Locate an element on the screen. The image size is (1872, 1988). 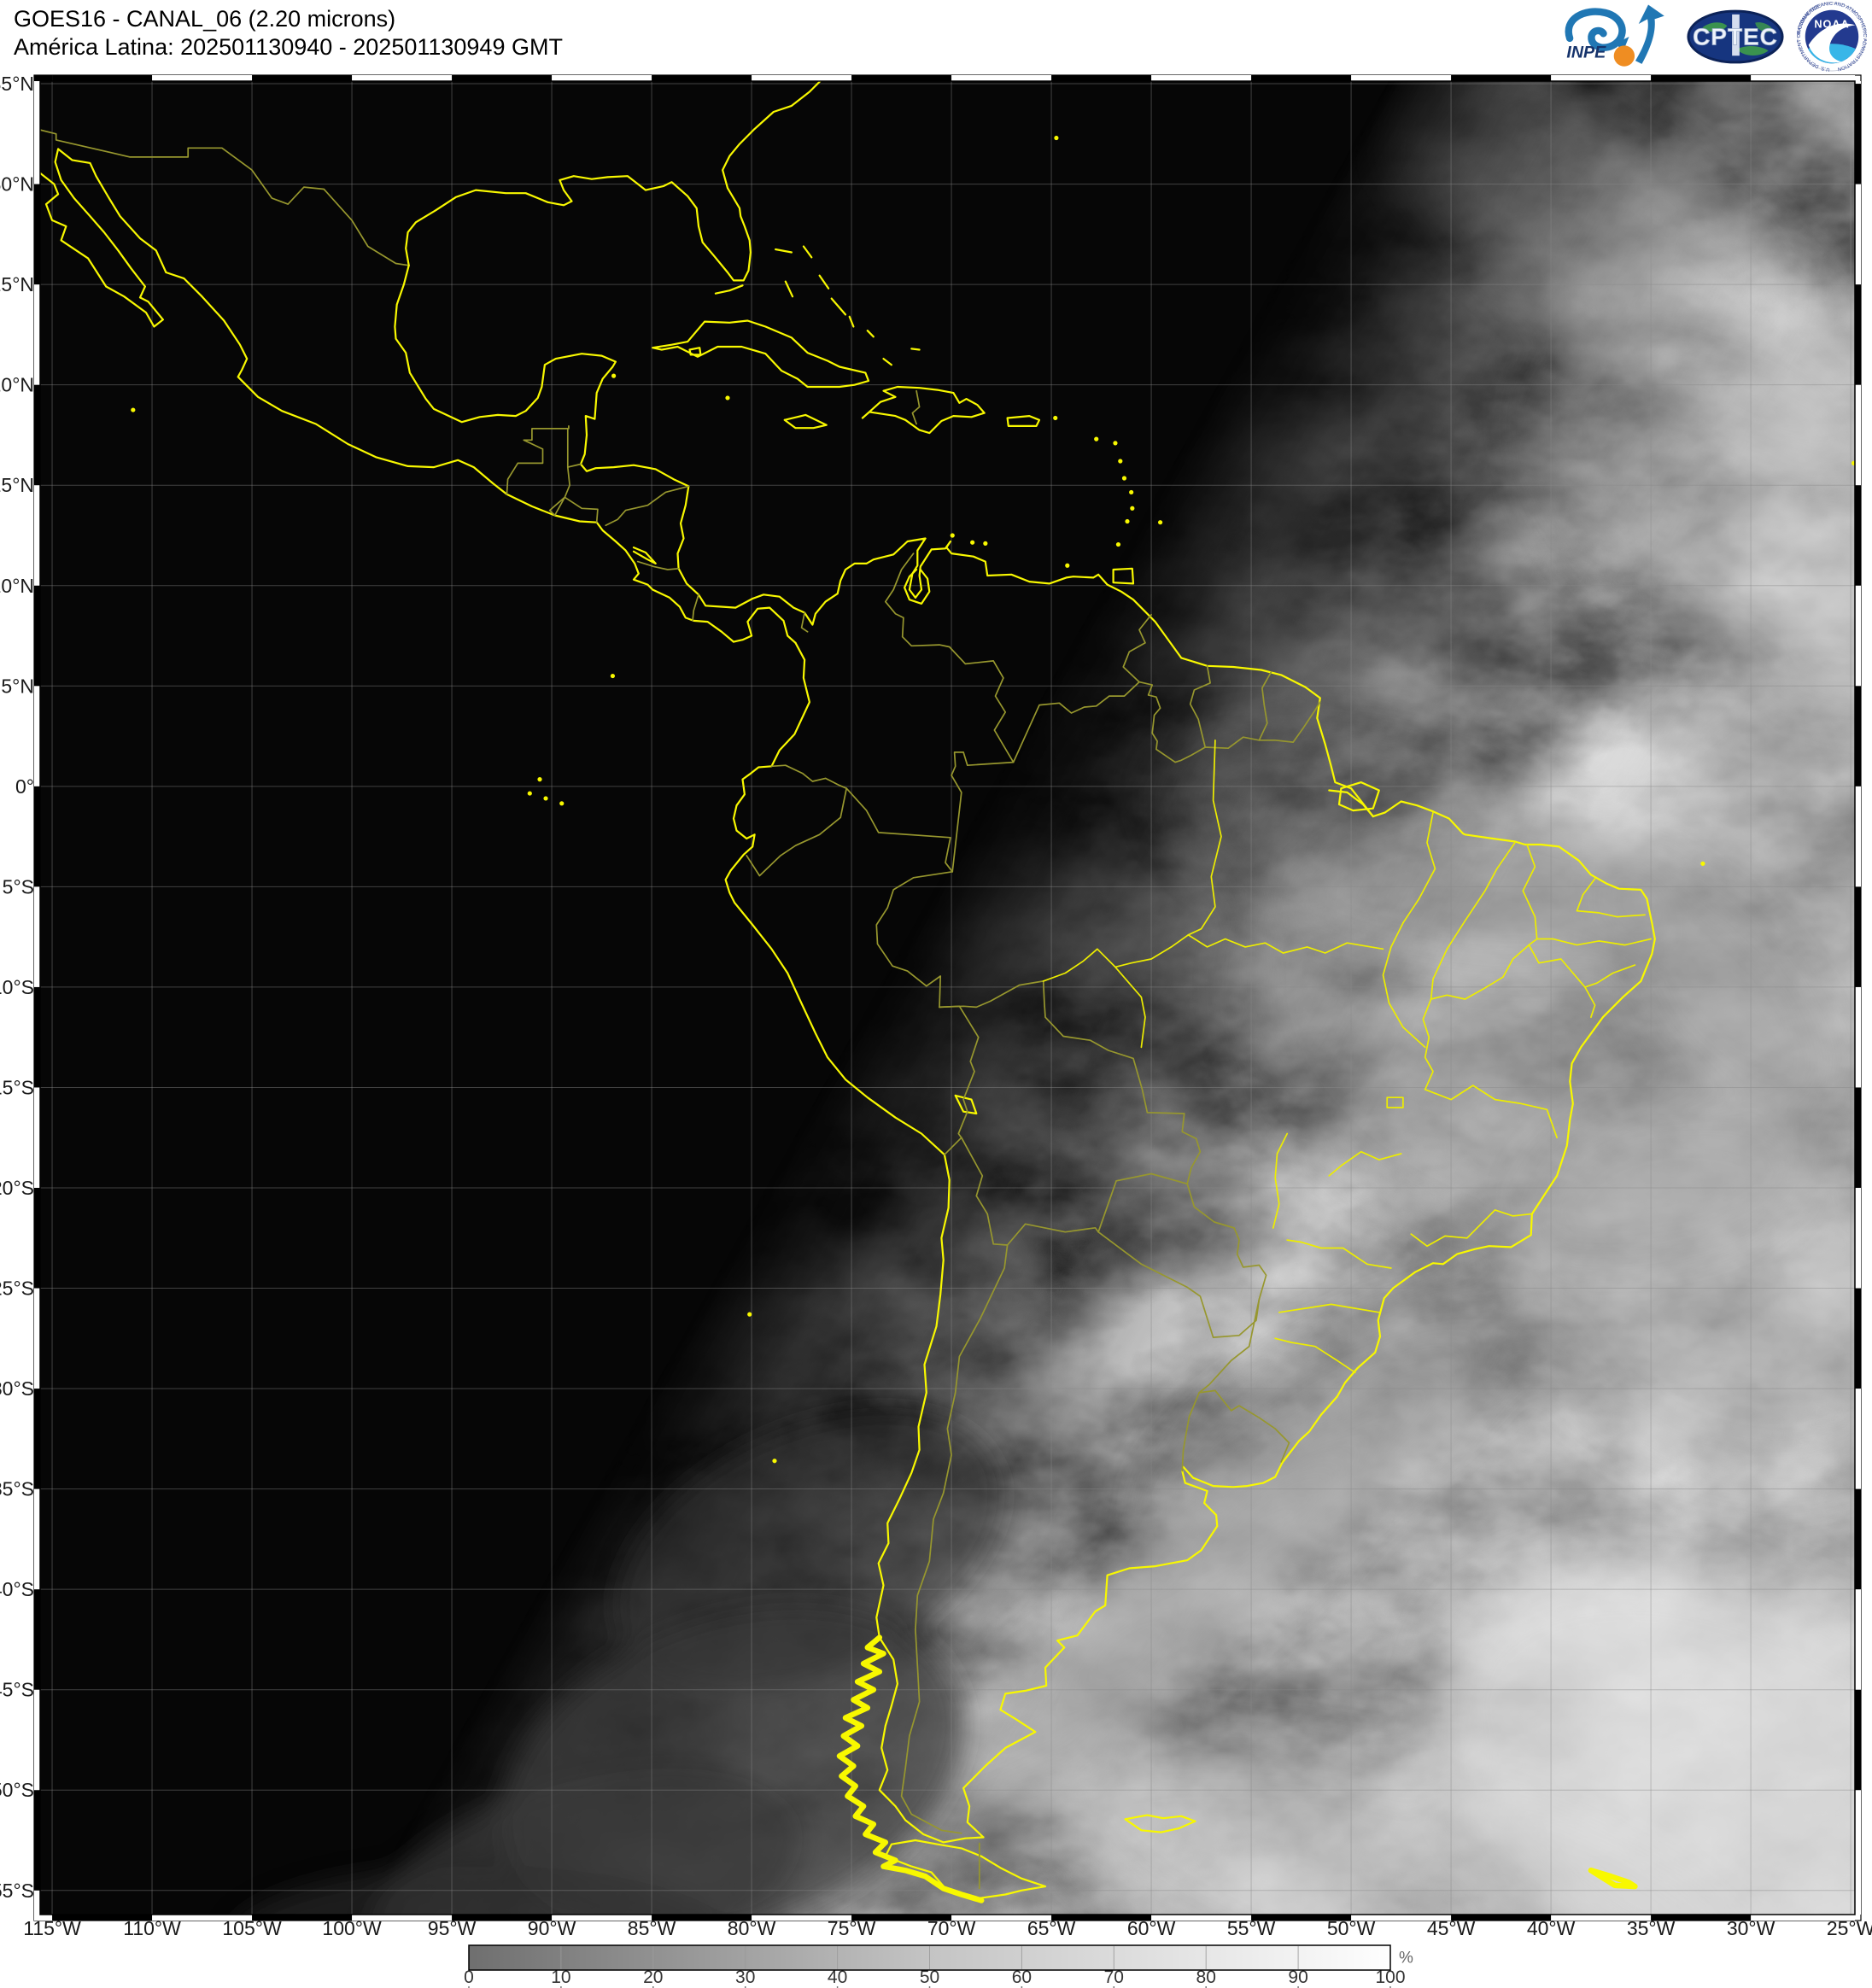
lon-label-30°W: 30°W is located at coordinates (1751, 1928).